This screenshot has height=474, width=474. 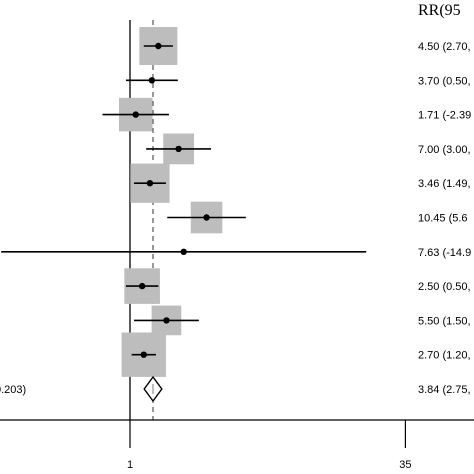 What do you see at coordinates (444, 81) in the screenshot?
I see `study-estimate-label: 3.70 (0.50,` at bounding box center [444, 81].